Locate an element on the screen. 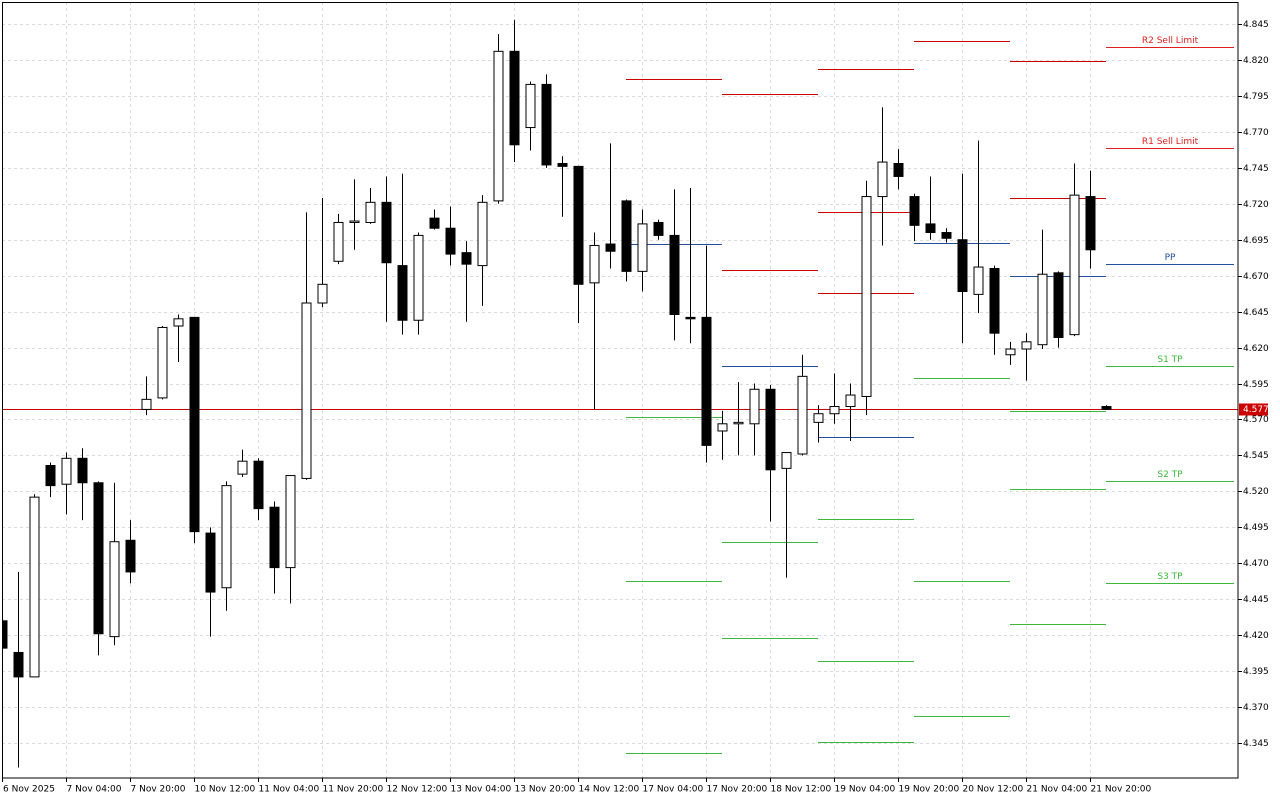 This screenshot has width=1280, height=800. x-tick-label: 11 Nov 04:00 is located at coordinates (289, 790).